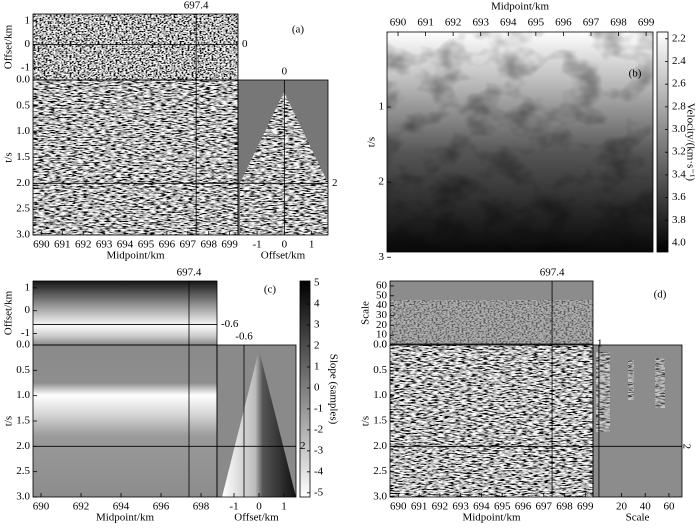 This screenshot has width=700, height=528. What do you see at coordinates (679, 61) in the screenshot?
I see `colorbar-tick-label: 2.4` at bounding box center [679, 61].